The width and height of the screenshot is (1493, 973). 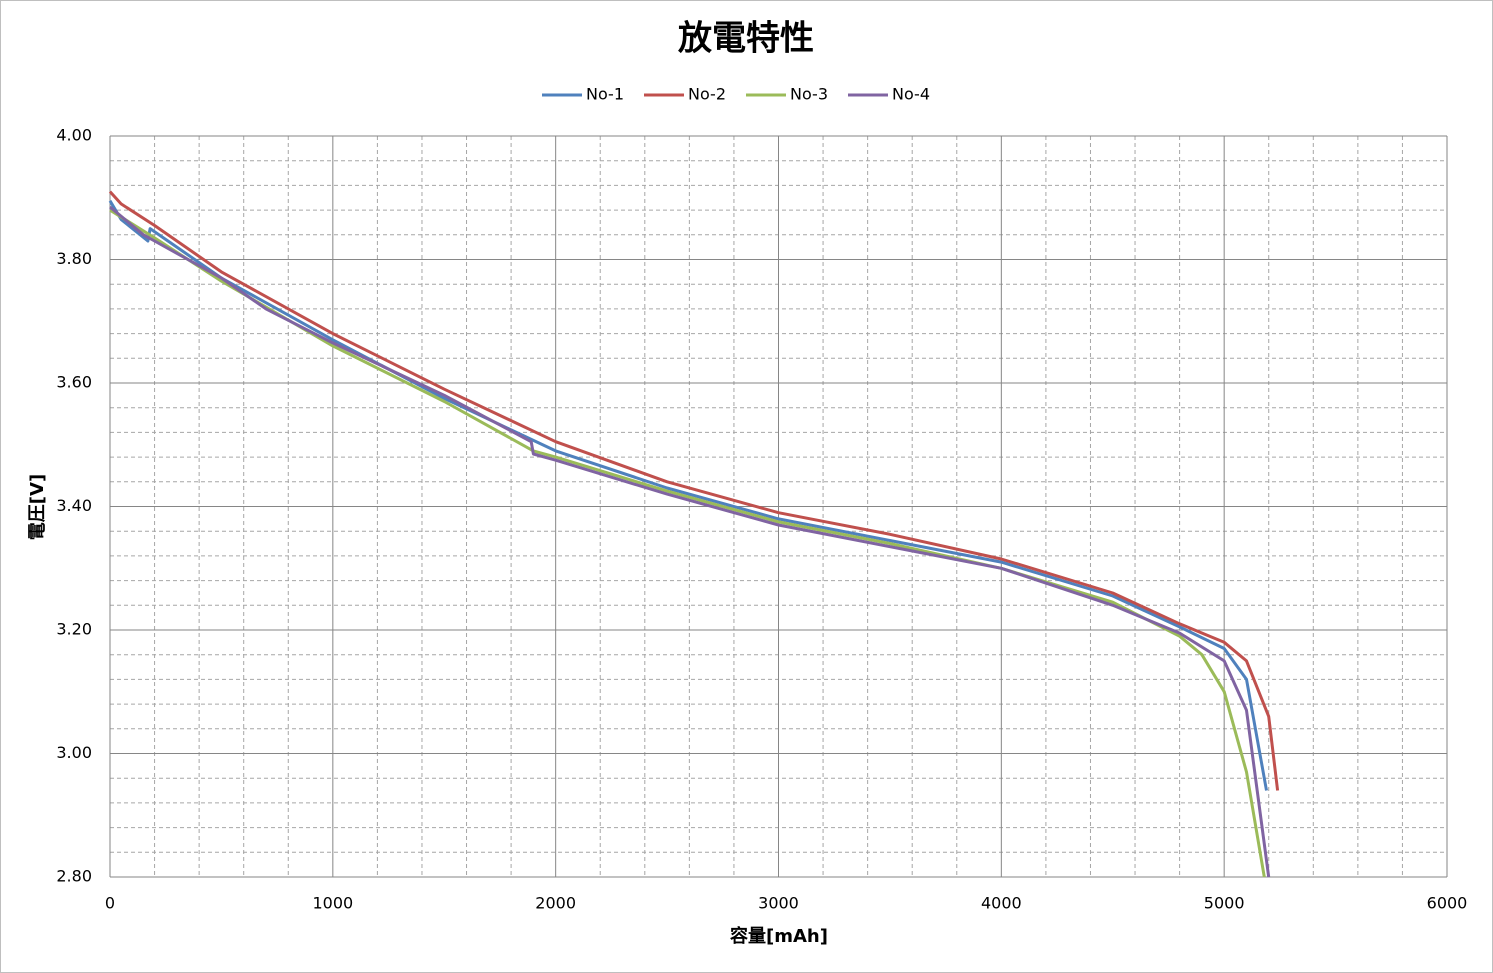 What do you see at coordinates (911, 94) in the screenshot?
I see `legend-label: No-4` at bounding box center [911, 94].